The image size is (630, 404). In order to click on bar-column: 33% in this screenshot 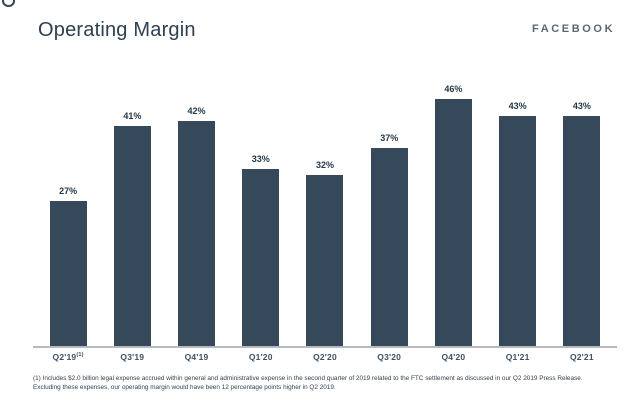, I will do `click(261, 250)`.